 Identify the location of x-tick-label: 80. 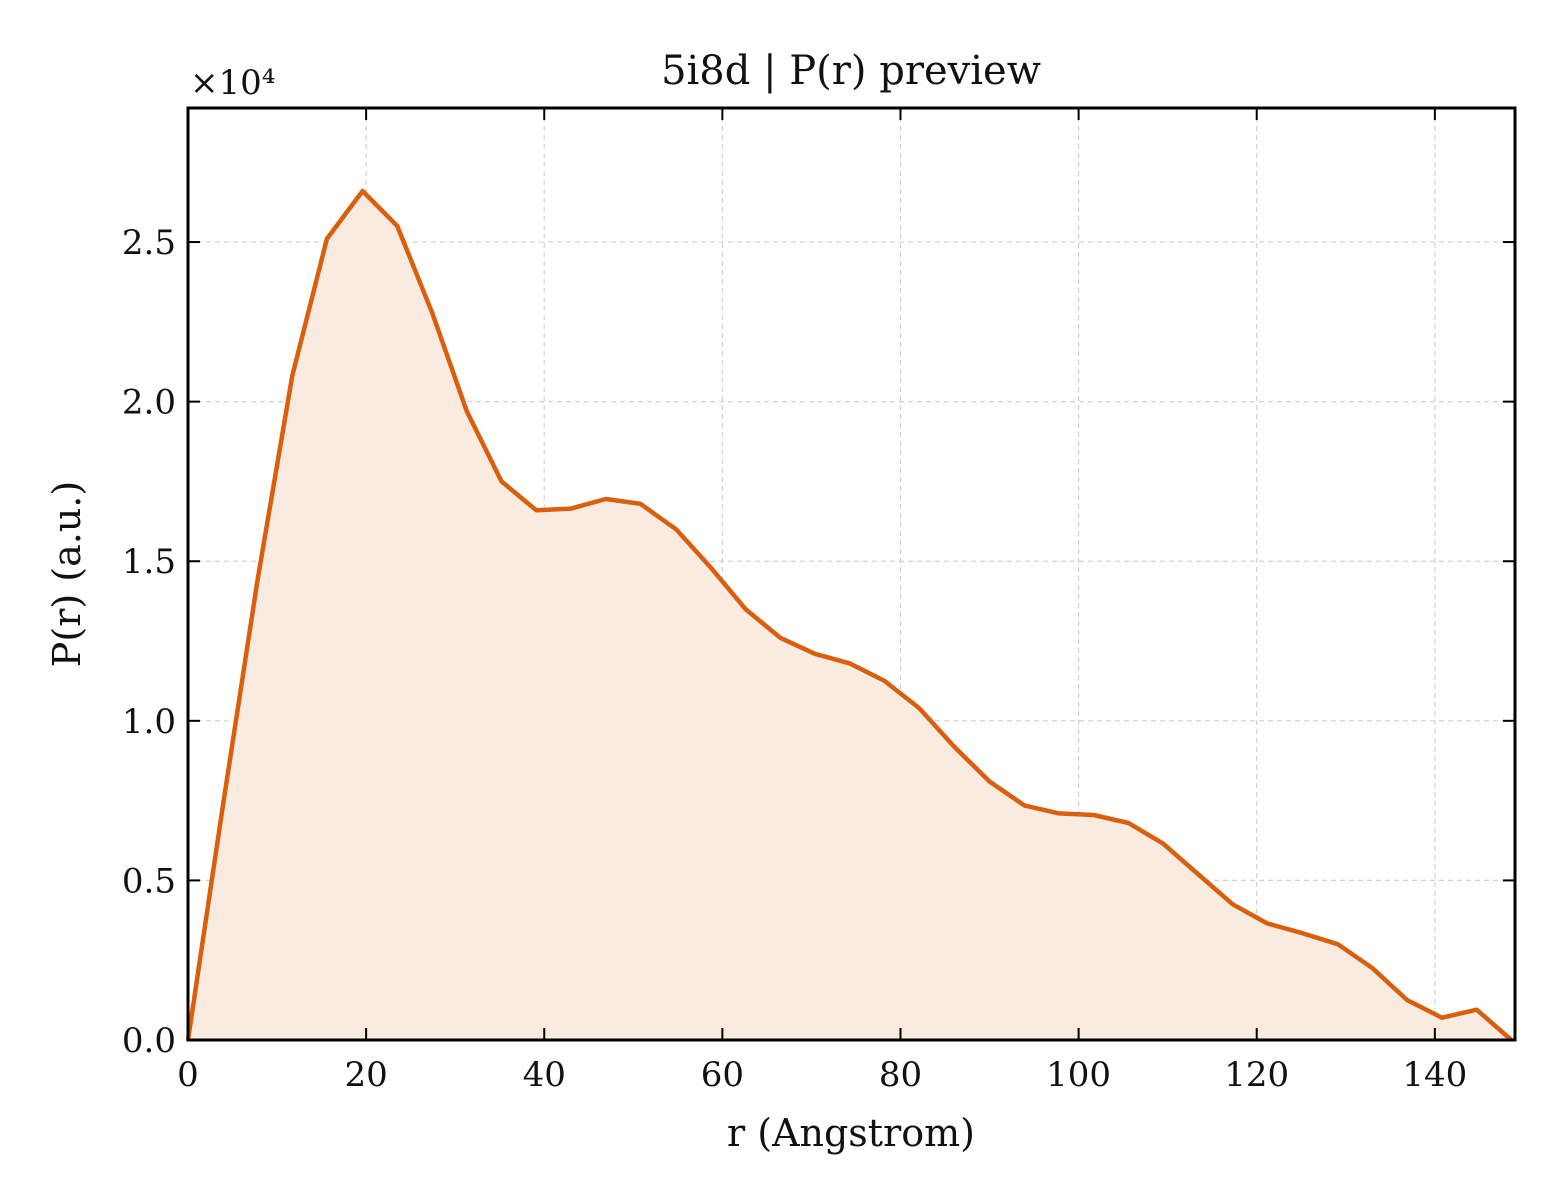
(900, 1075).